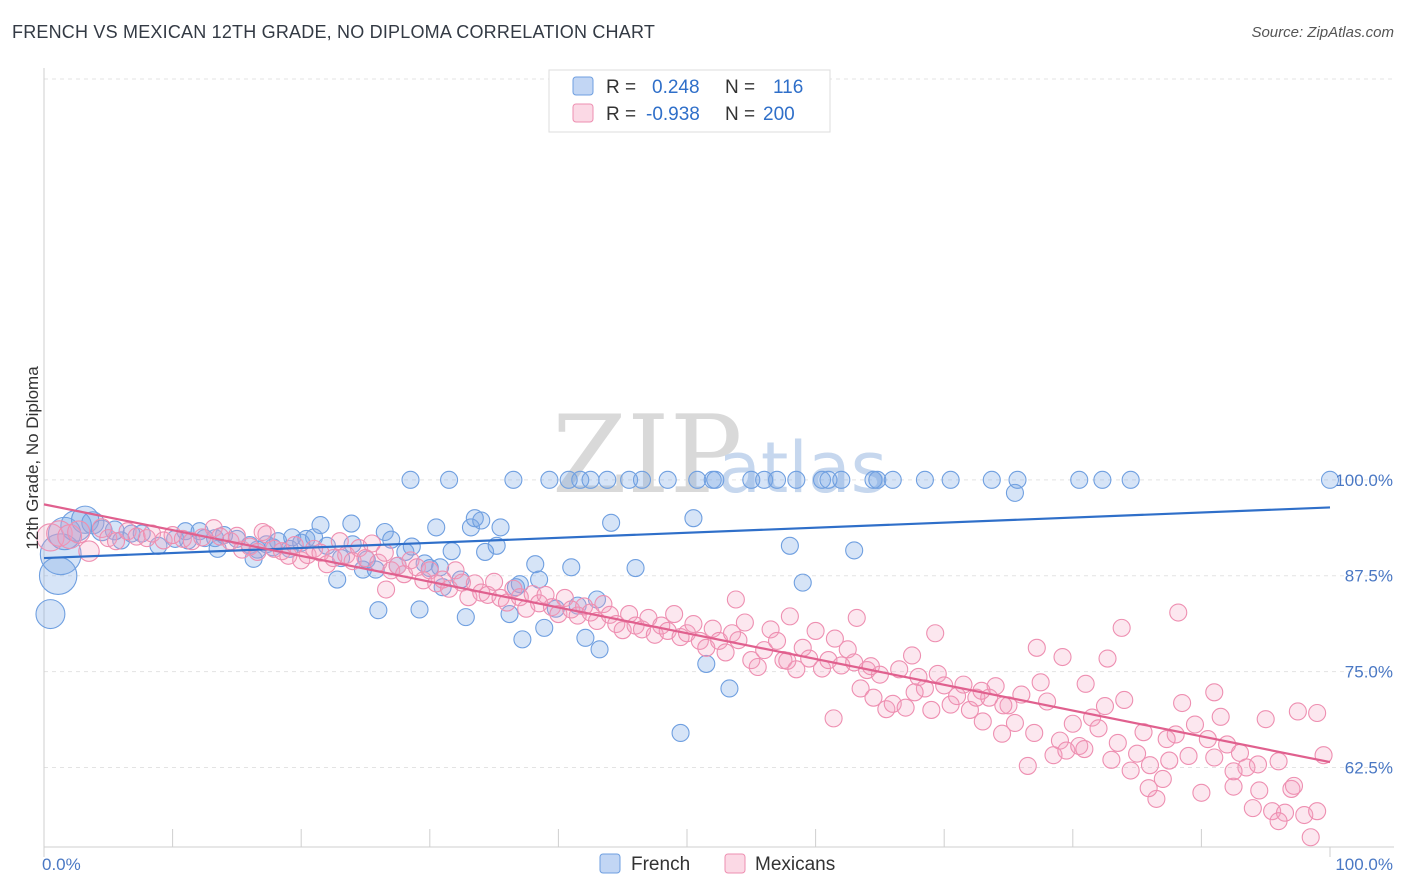  I want to click on legend-swatch-french, so click(583, 86).